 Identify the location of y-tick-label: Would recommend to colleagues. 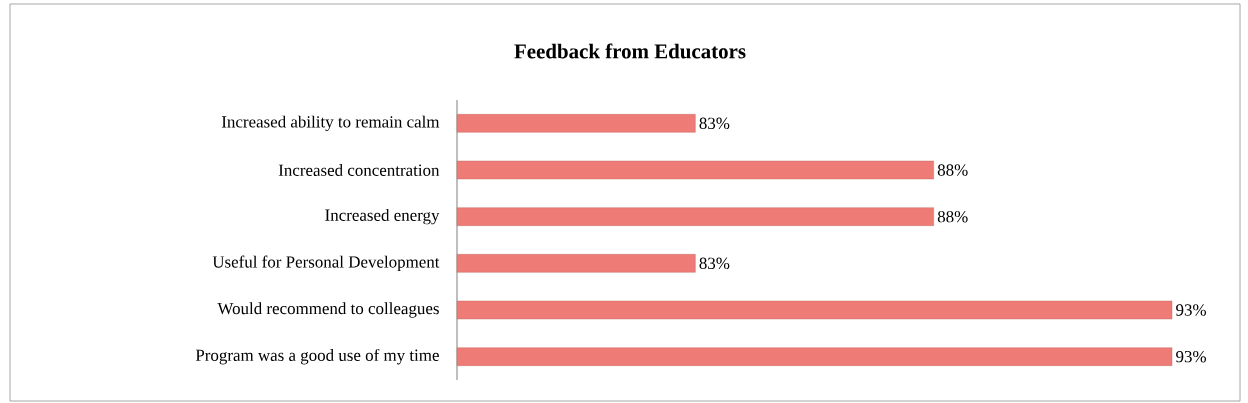
(328, 310).